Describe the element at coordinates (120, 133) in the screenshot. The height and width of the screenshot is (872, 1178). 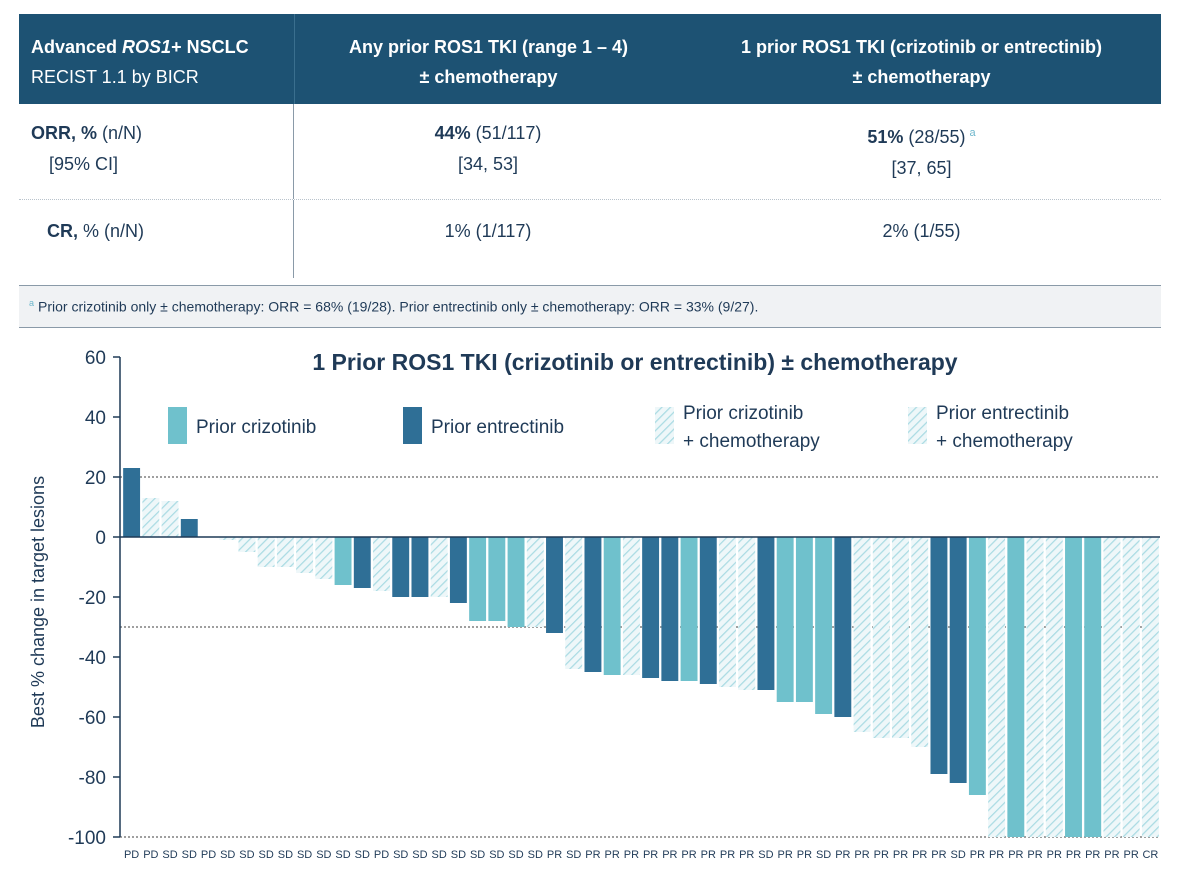
I see `orr-label-unit: (n/N)` at that location.